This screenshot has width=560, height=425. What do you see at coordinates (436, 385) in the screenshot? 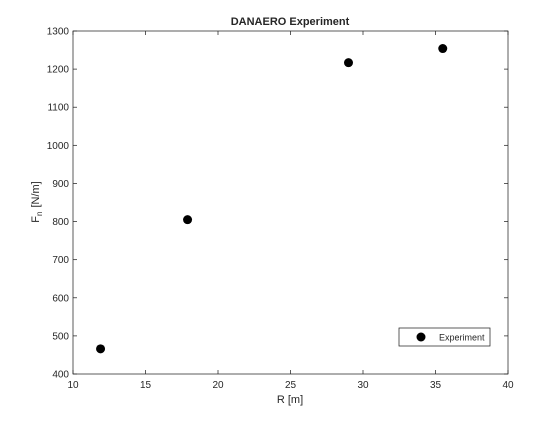
I see `x-tick-label: 35` at bounding box center [436, 385].